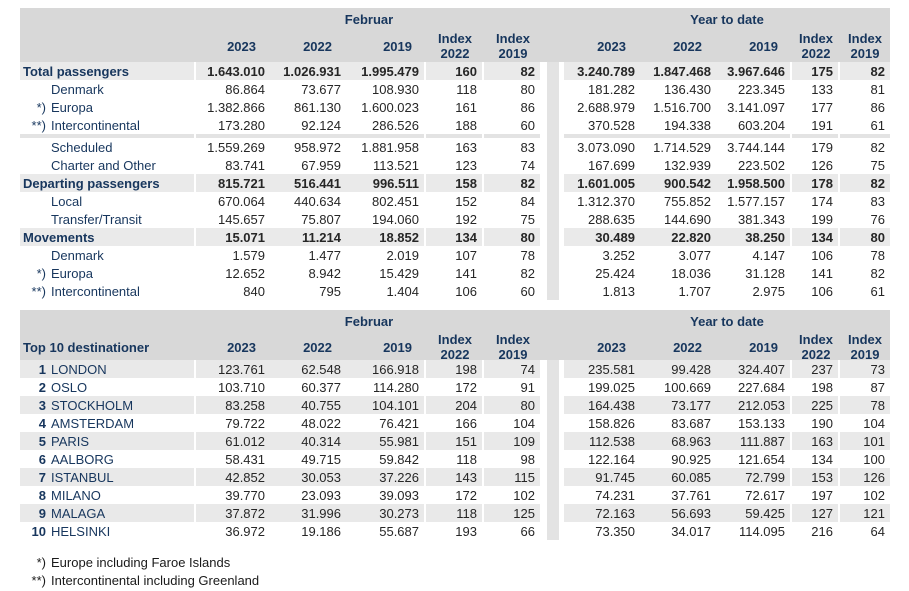 The height and width of the screenshot is (591, 909). I want to click on group-header-februar: Februar, so click(369, 19).